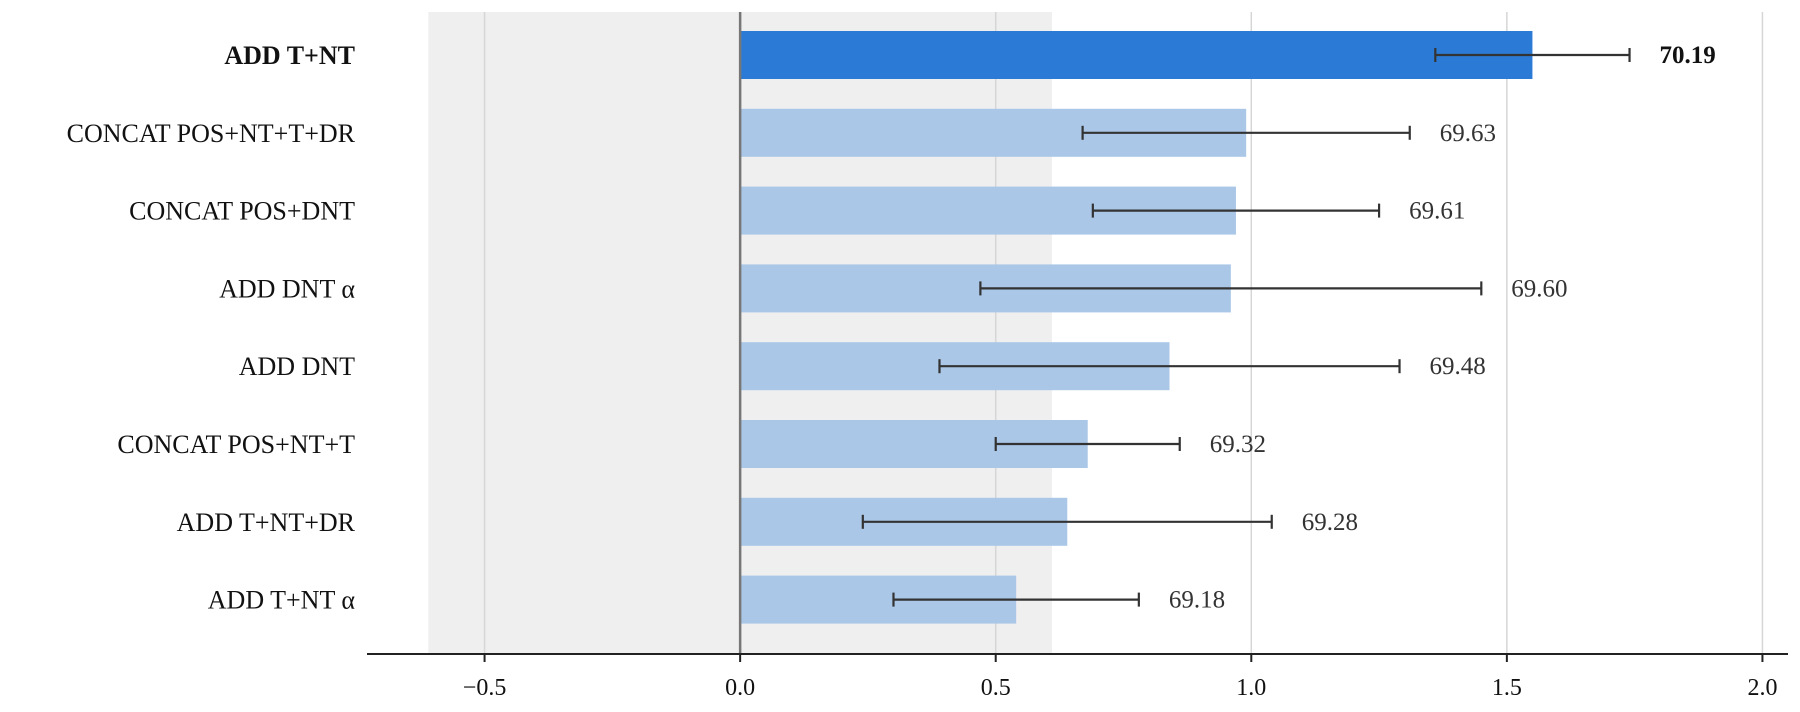  What do you see at coordinates (996, 688) in the screenshot?
I see `x-tick-label: 0.5` at bounding box center [996, 688].